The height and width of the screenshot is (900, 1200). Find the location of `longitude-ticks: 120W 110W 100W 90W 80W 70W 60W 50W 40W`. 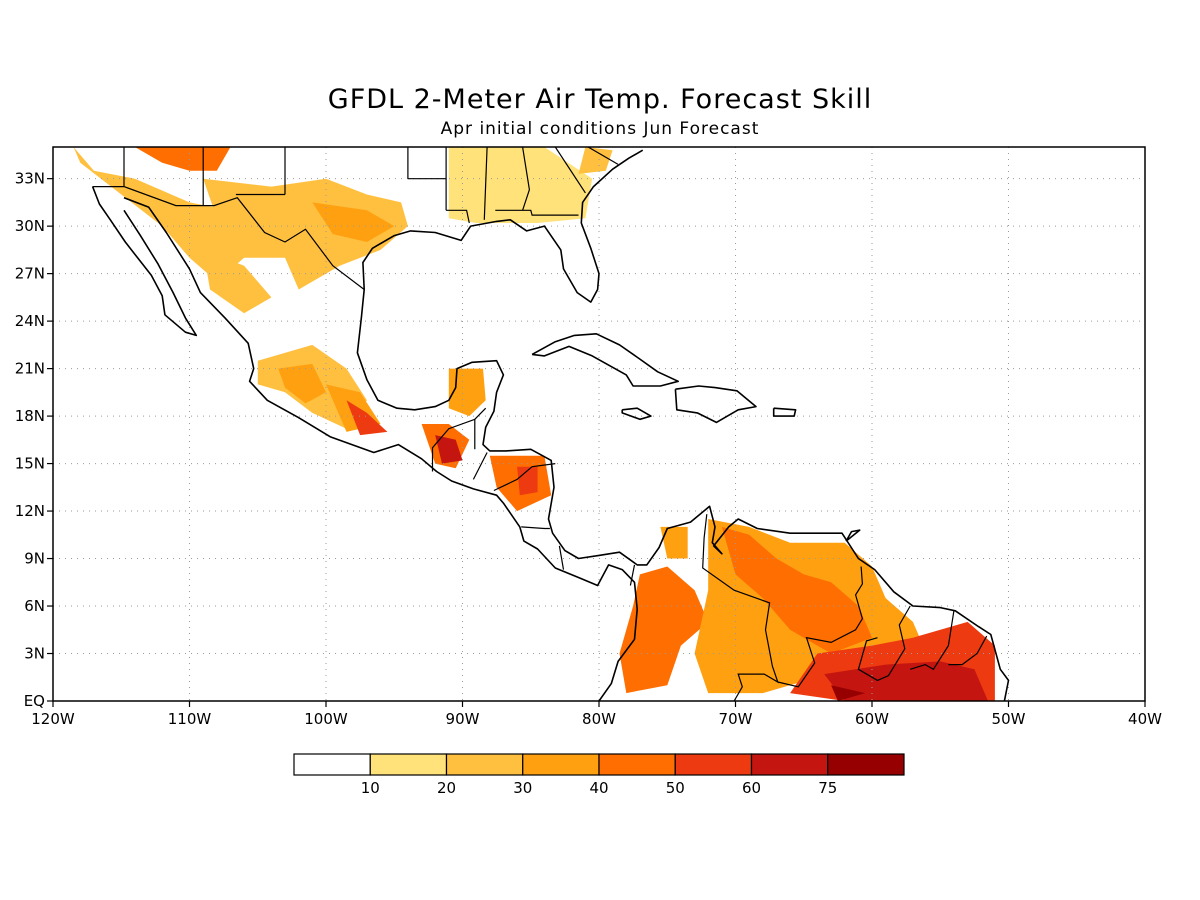

longitude-ticks: 120W 110W 100W 90W 80W 70W 60W 50W 40W is located at coordinates (596, 714).